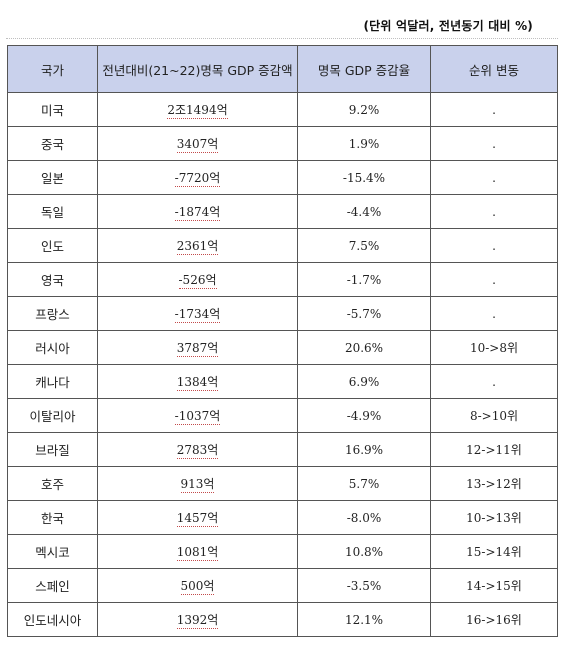 Image resolution: width=563 pixels, height=658 pixels. What do you see at coordinates (282, 38) in the screenshot?
I see `dotted-rule` at bounding box center [282, 38].